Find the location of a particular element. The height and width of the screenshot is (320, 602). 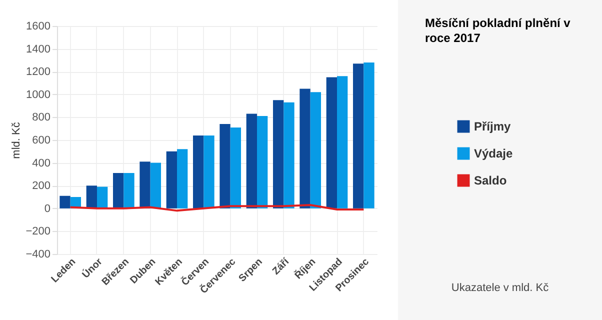

y-tick-label: 200 is located at coordinates (41, 186).